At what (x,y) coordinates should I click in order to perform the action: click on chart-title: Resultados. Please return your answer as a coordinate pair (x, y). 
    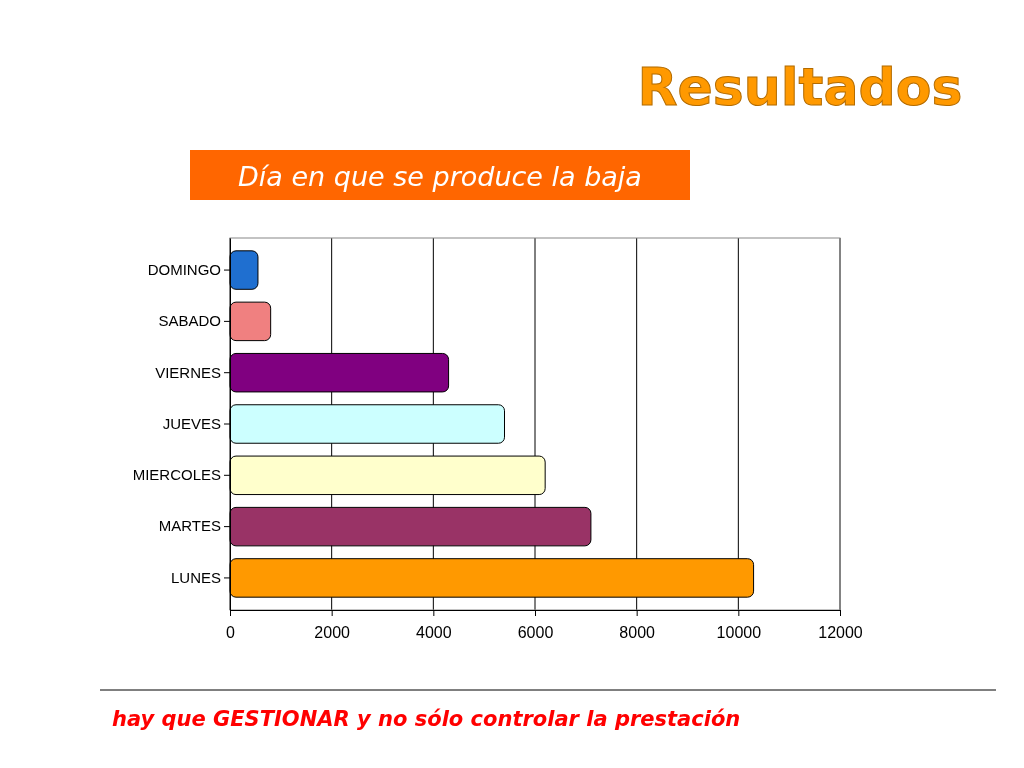
    Looking at the image, I should click on (800, 87).